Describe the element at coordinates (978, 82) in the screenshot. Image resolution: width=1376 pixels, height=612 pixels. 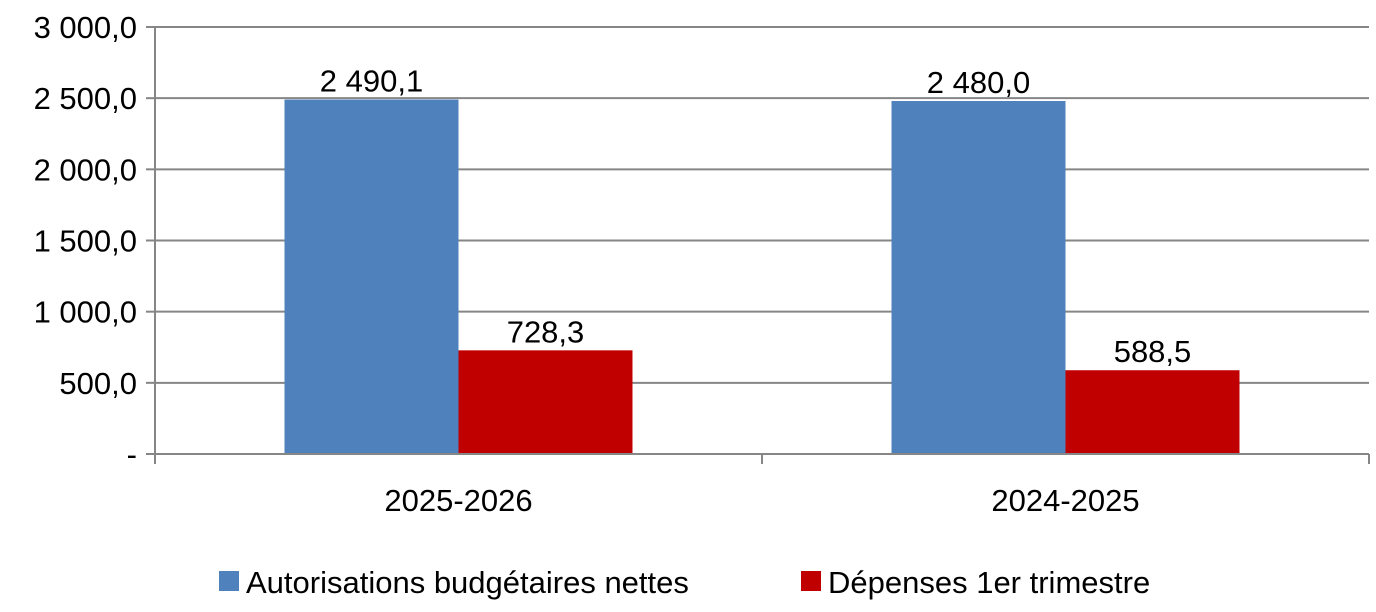
I see `data-label: 2 480,0` at that location.